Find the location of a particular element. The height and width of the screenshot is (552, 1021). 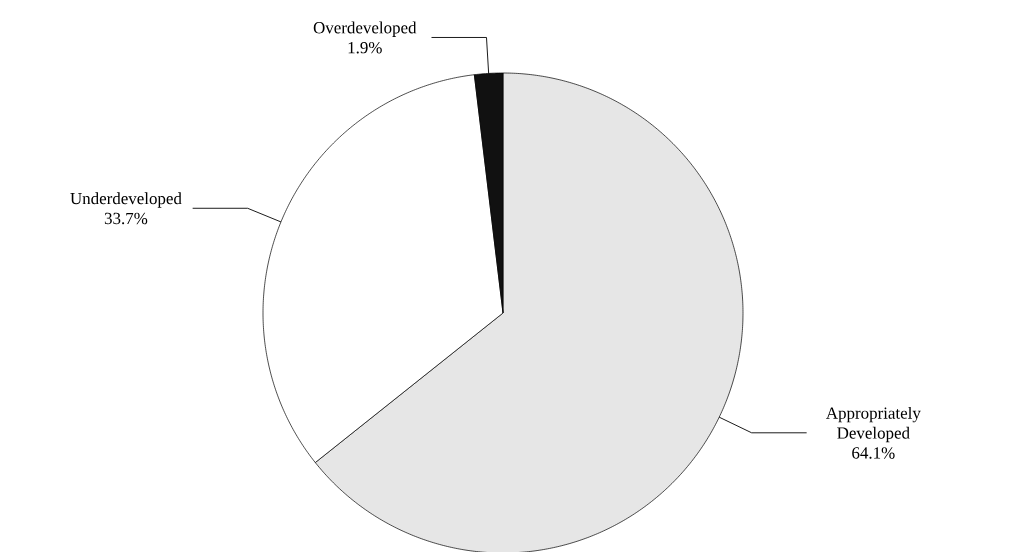

slice-label: Underdeveloped is located at coordinates (126, 200).